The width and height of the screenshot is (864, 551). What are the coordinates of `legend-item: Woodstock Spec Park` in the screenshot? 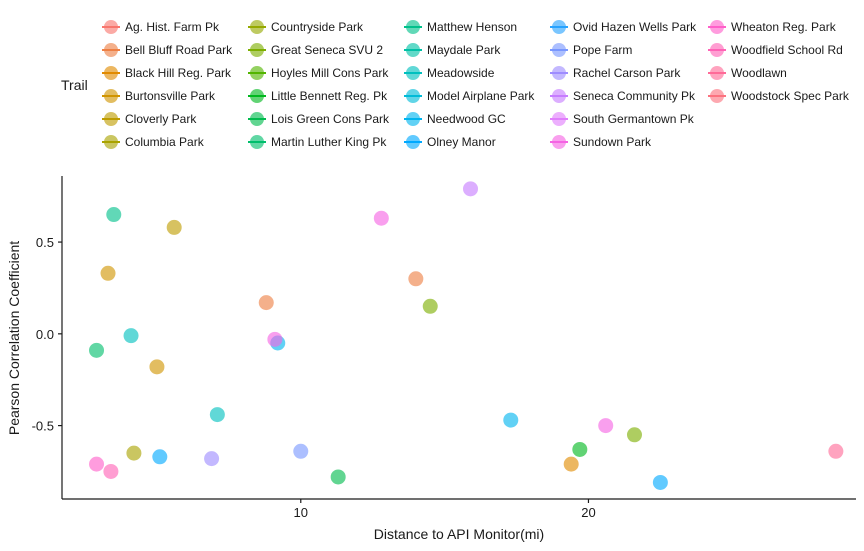 It's located at (779, 96).